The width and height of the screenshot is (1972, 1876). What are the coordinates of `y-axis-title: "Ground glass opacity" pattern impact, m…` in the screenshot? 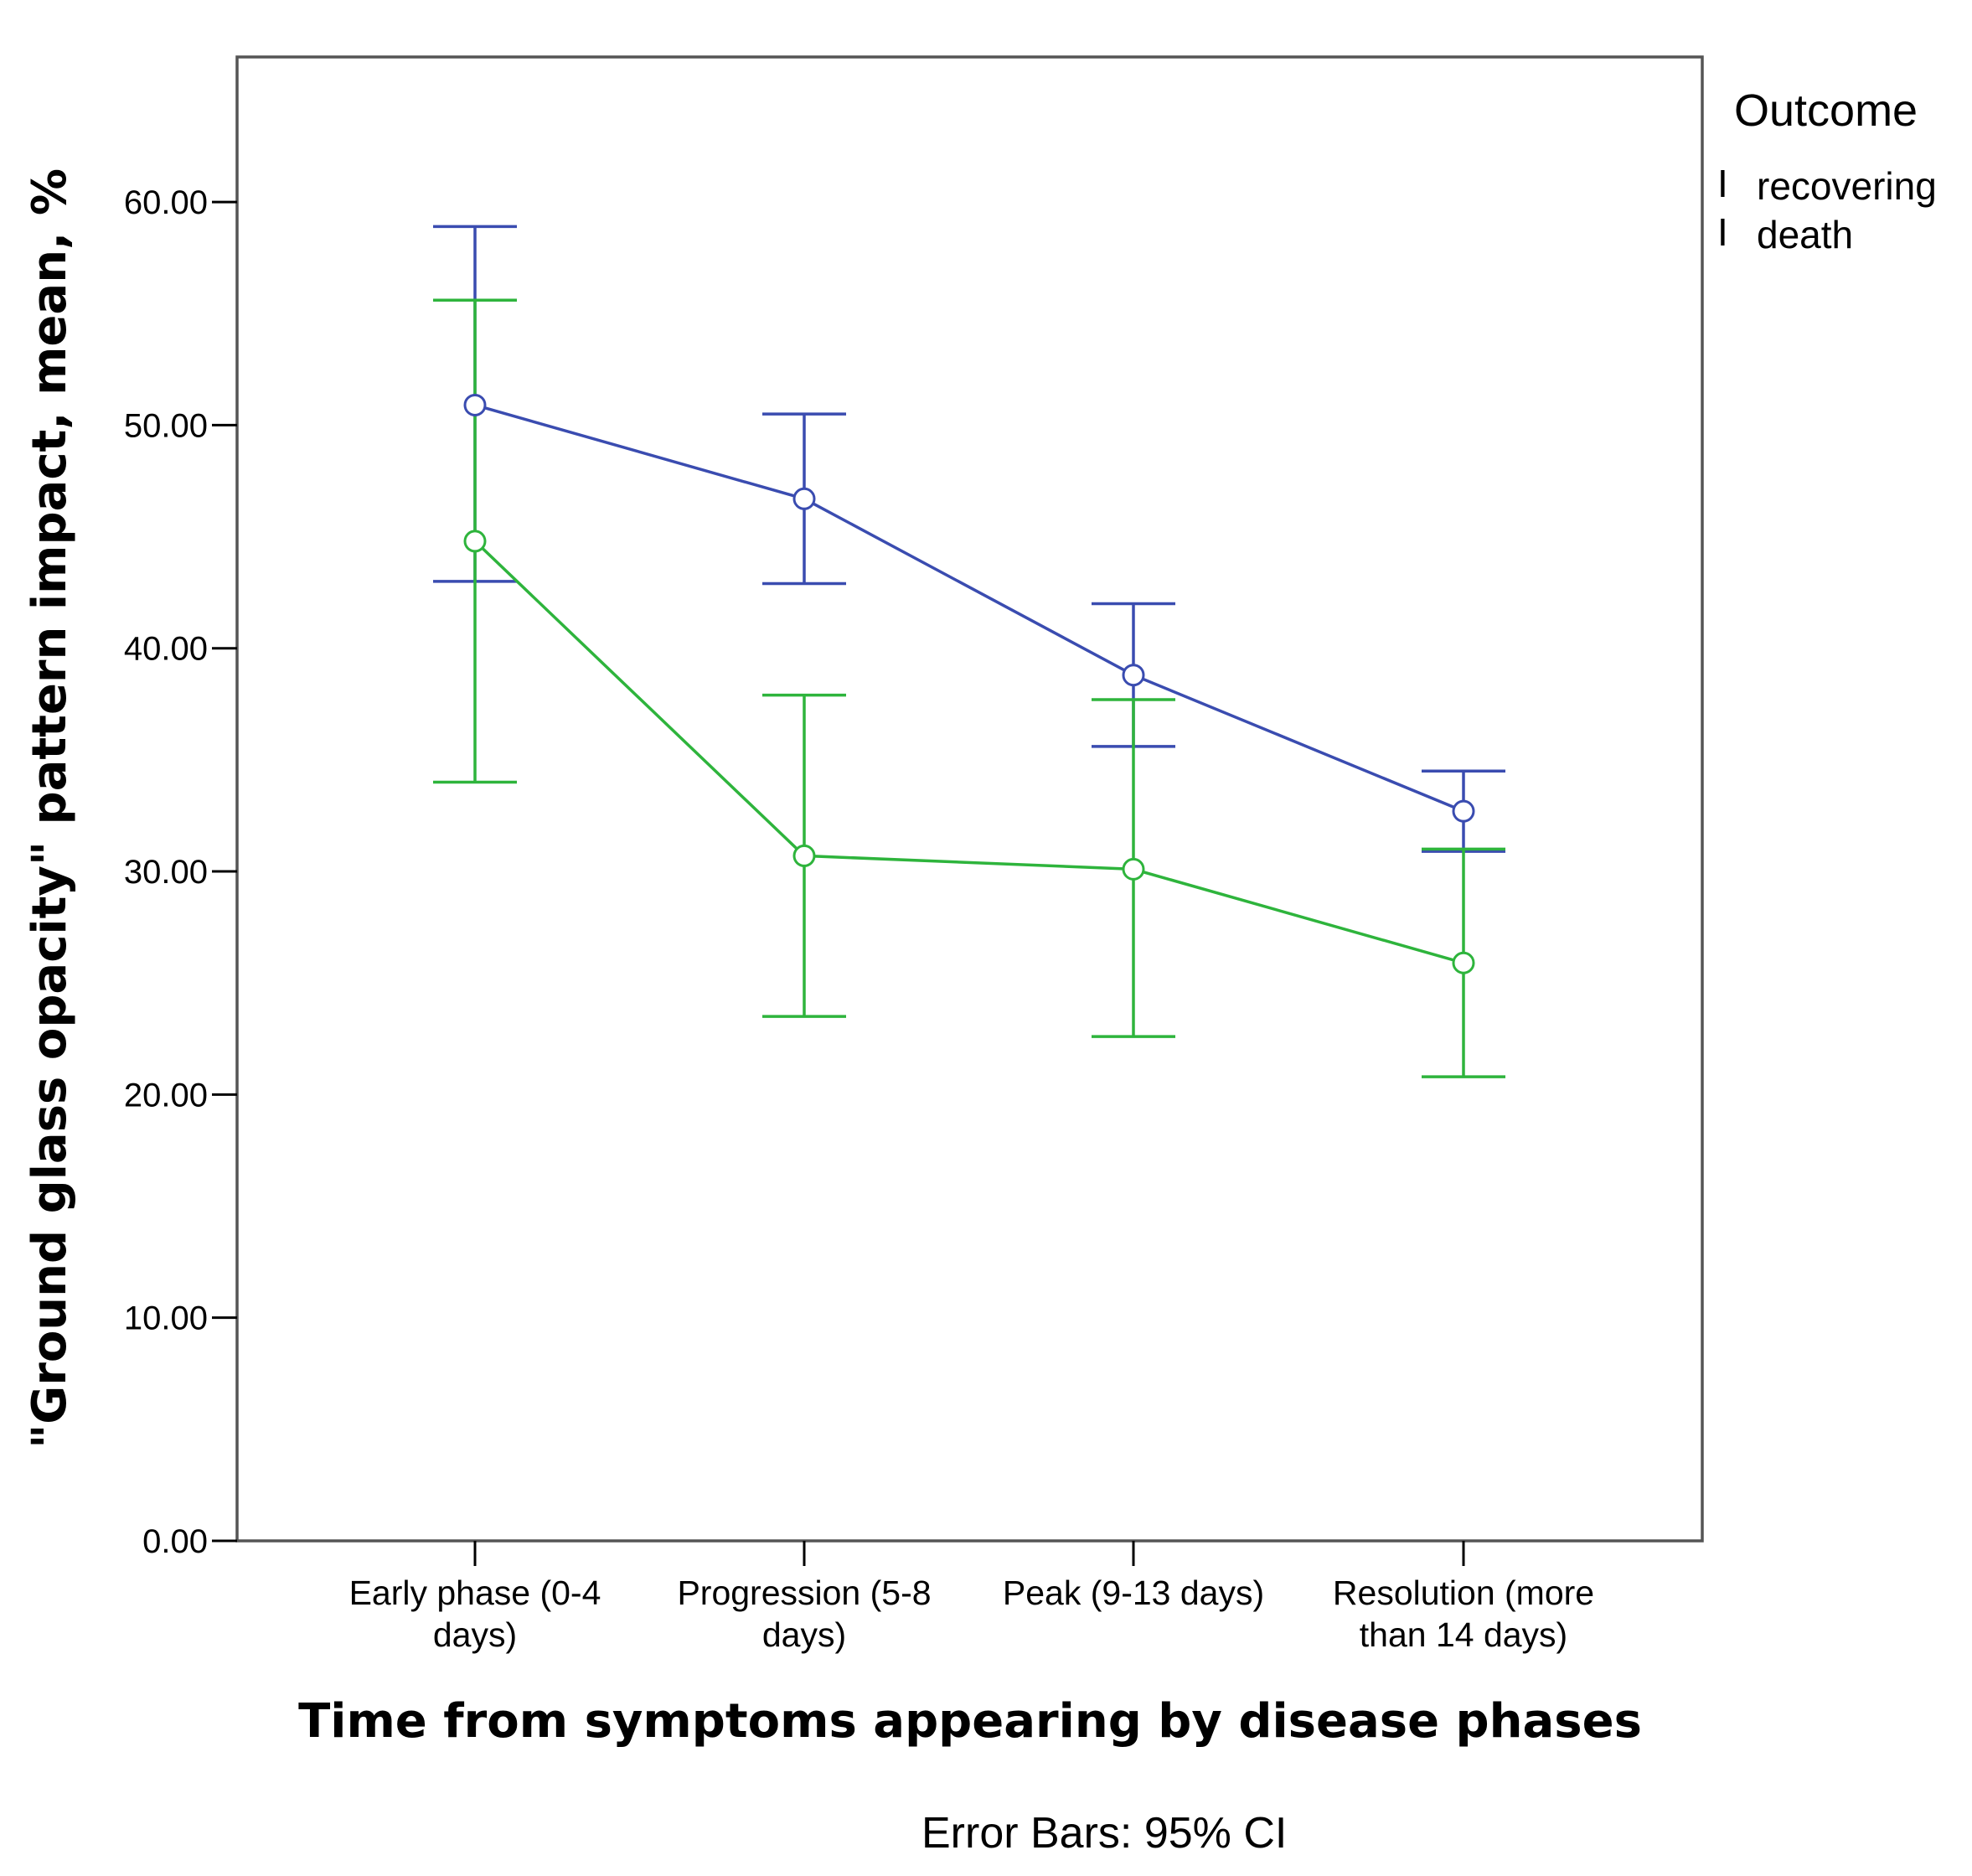 It's located at (50, 809).